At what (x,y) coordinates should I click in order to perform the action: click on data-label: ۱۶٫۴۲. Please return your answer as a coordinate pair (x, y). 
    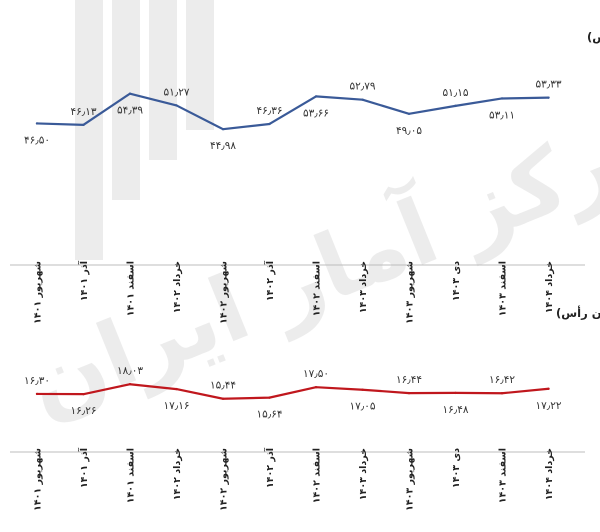
    Looking at the image, I should click on (502, 380).